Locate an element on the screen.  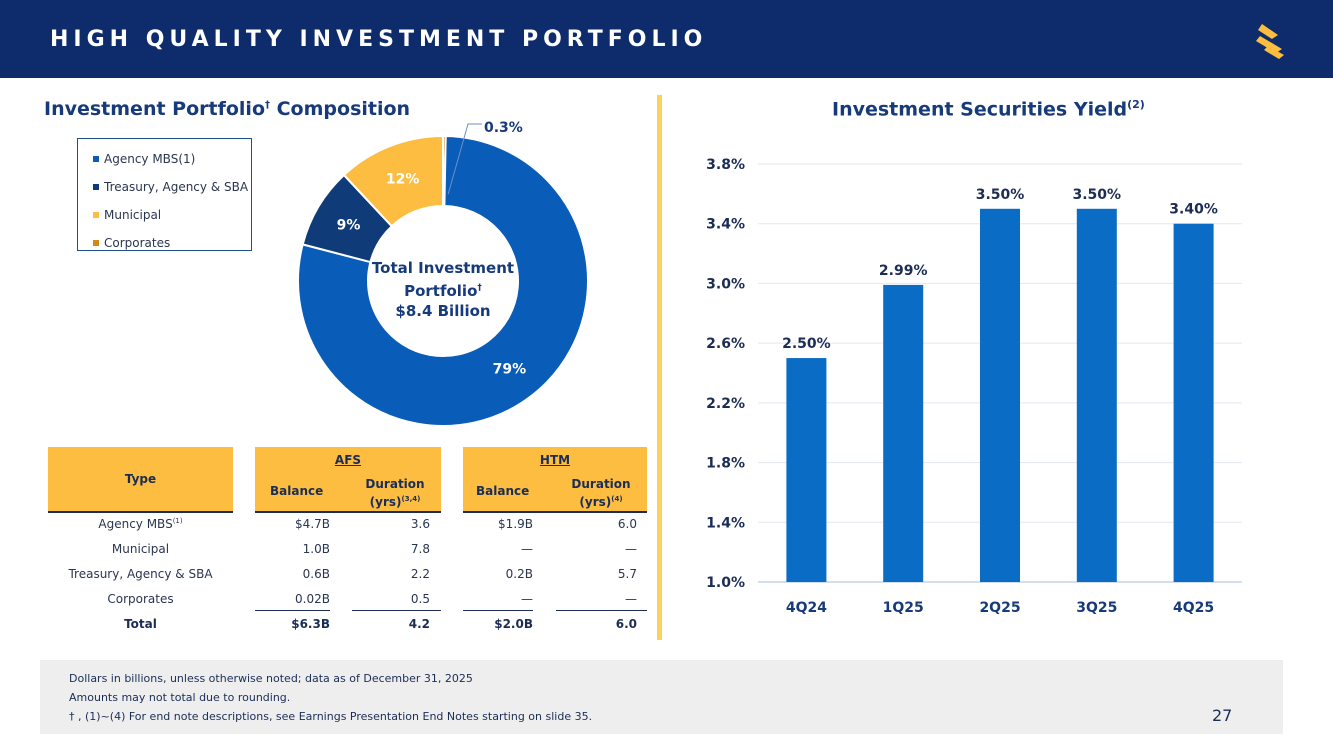
x-tick-label: 3Q25 is located at coordinates (1096, 608).